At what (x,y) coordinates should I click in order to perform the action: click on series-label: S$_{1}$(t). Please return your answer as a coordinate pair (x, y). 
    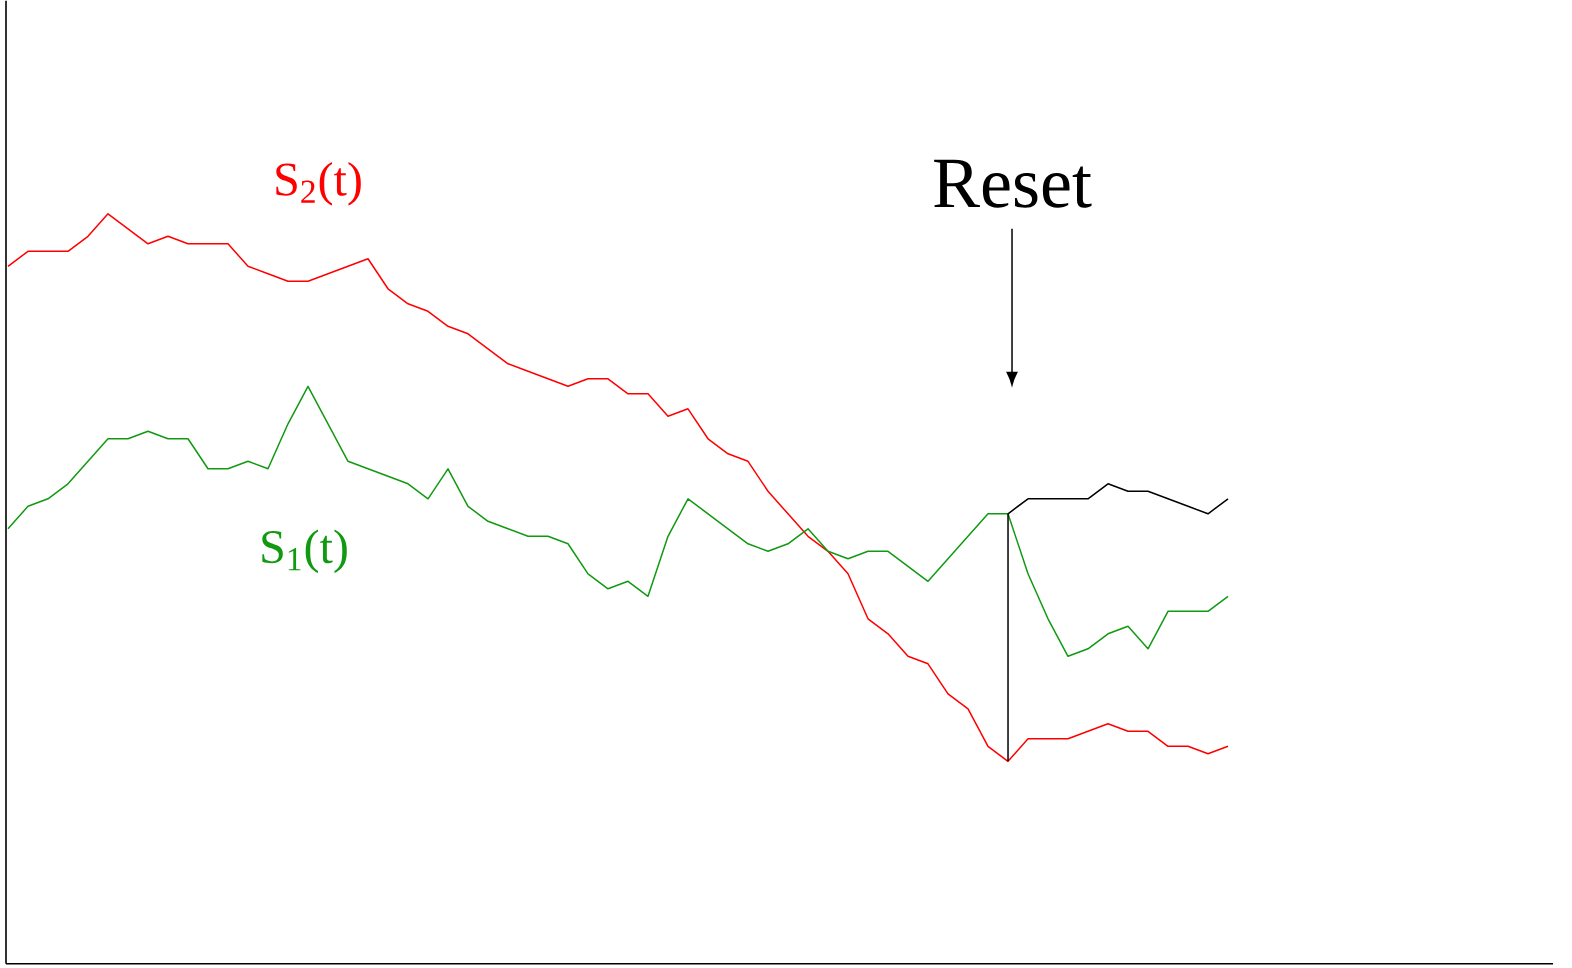
    Looking at the image, I should click on (304, 551).